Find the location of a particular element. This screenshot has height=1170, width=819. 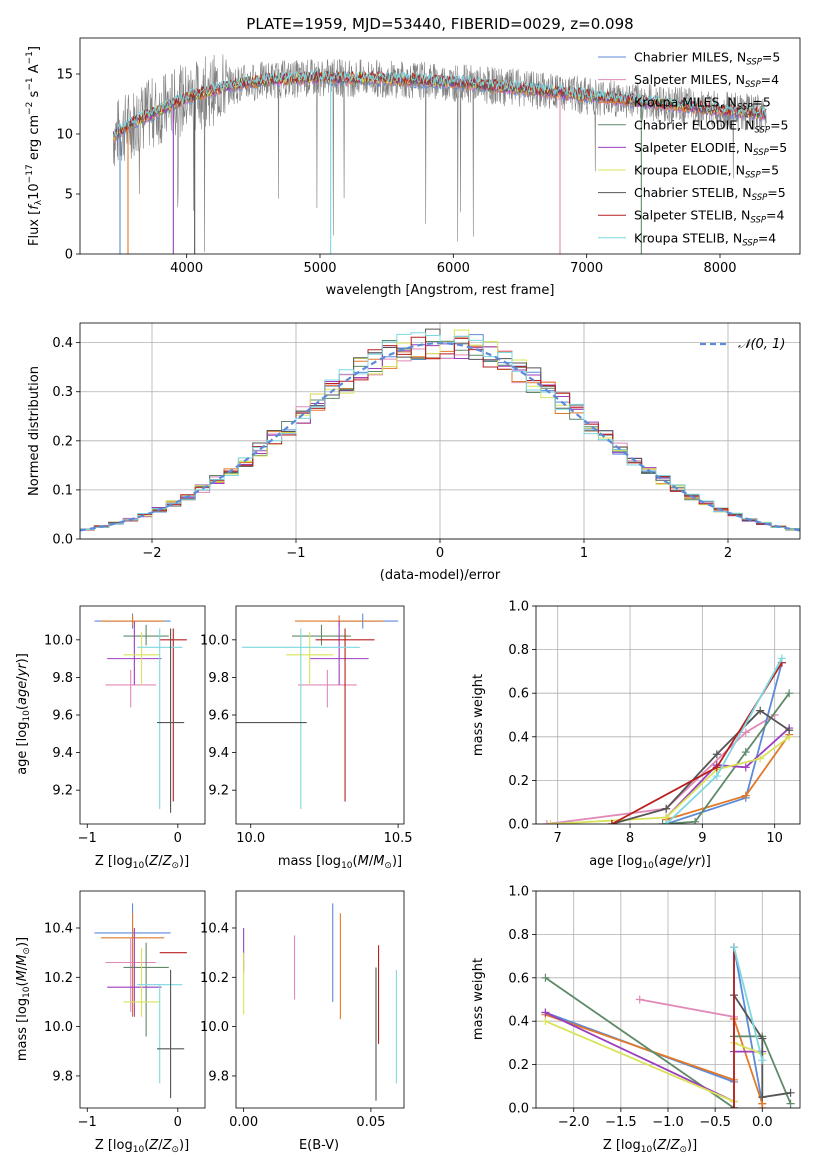

mw-z-marks is located at coordinates (668, 1025).